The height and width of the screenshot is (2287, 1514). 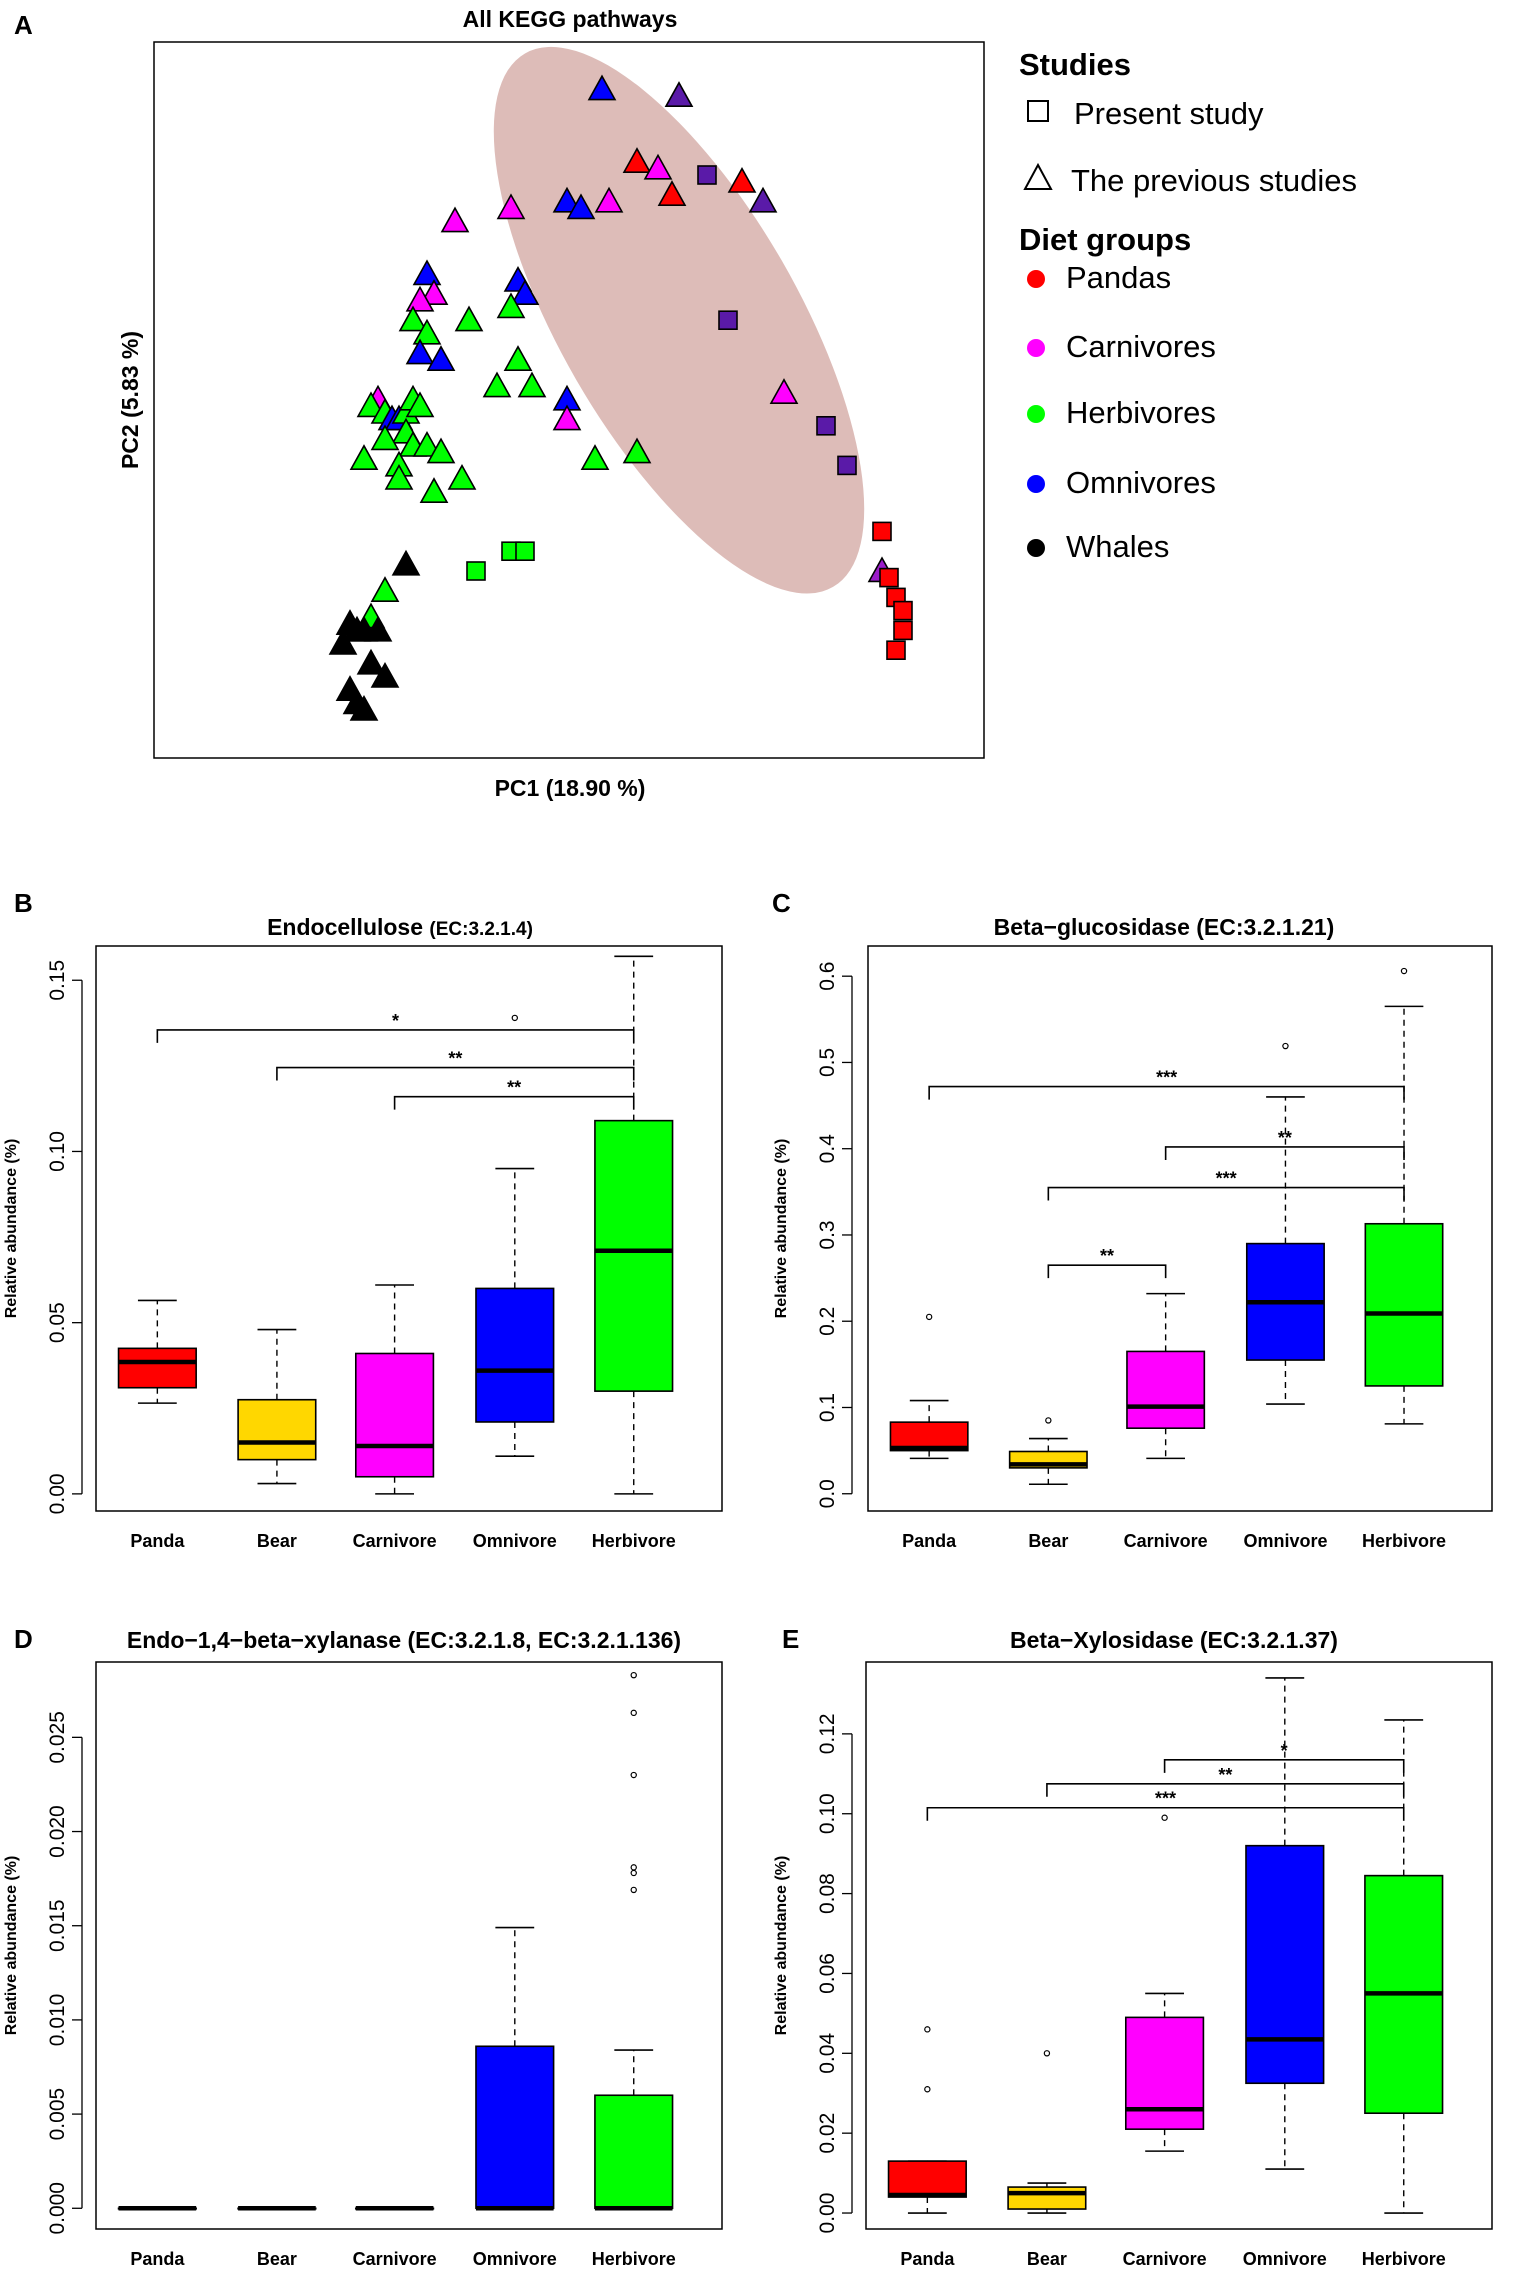 I want to click on y-tick-label: 0.08, so click(x=827, y=1893).